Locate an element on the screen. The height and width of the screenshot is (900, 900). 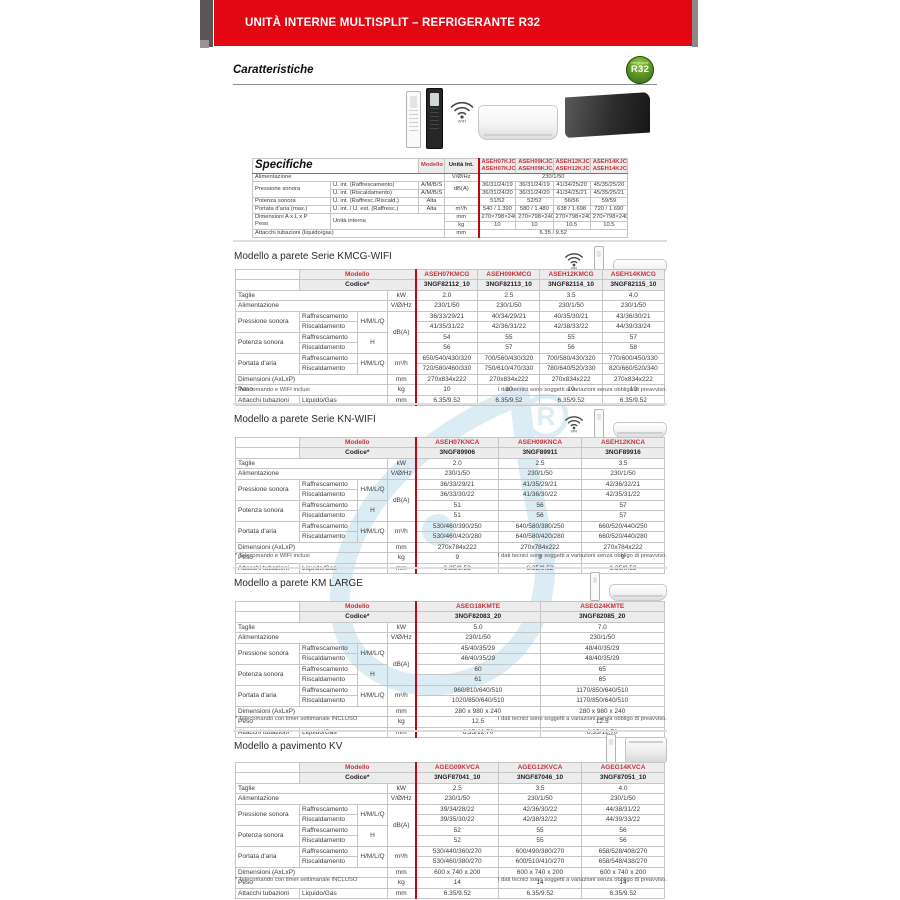
model-cell: ASEG24KMTE is located at coordinates (602, 606).